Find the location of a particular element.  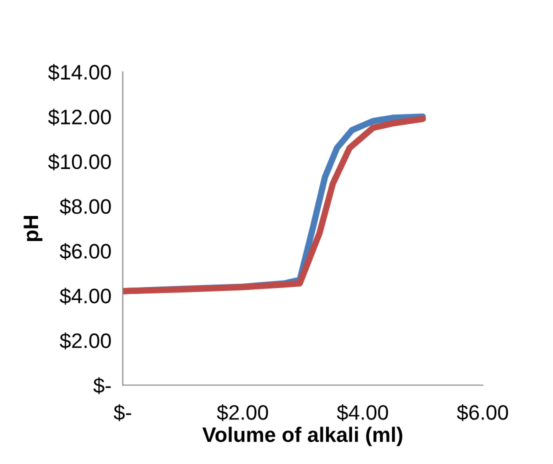

x-tick-label: $2.00 is located at coordinates (242, 413).